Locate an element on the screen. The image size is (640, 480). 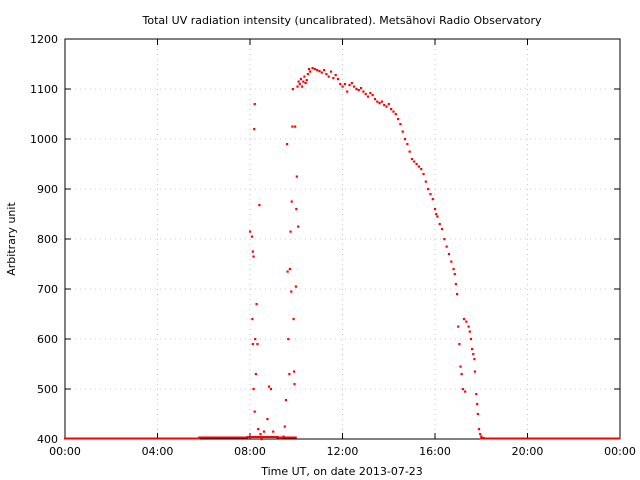
y-tick-labels: 400 500 600 700 800 900 1000 1100 1200 is located at coordinates (44, 239).